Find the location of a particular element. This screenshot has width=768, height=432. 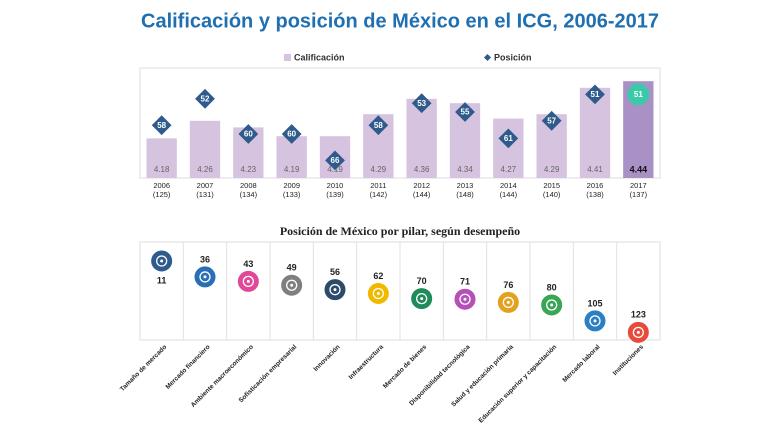

x-tick-label: 2015 is located at coordinates (551, 185).